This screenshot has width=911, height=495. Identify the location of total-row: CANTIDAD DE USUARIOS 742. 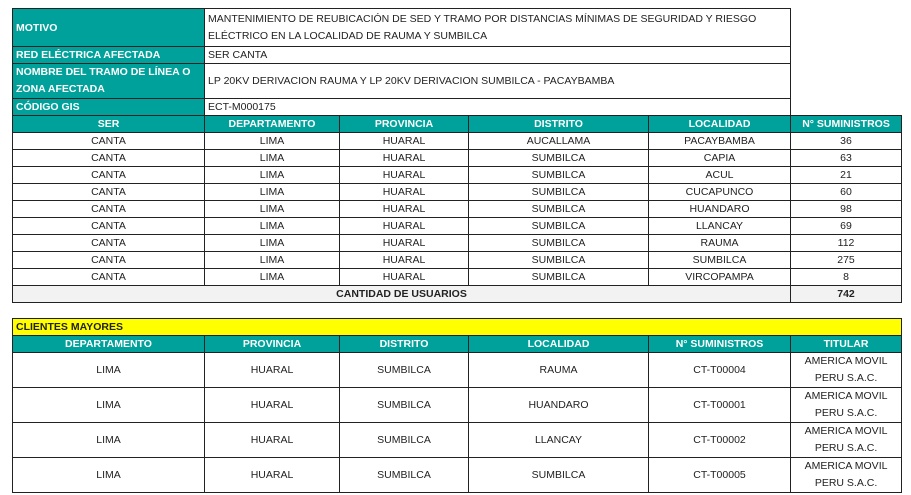
(457, 294).